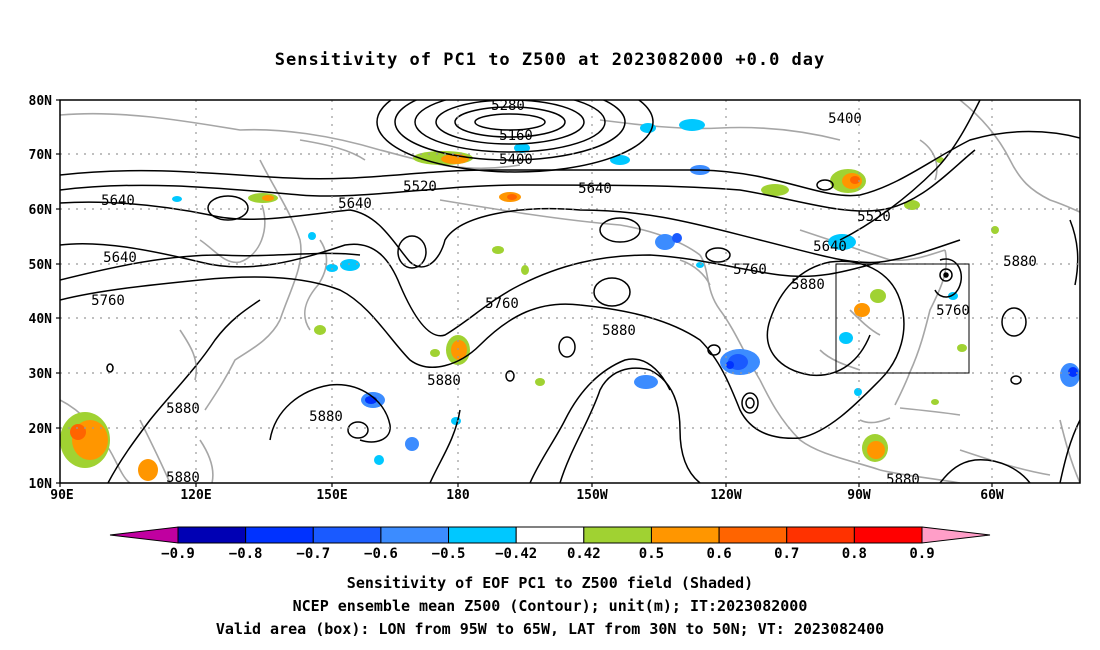 Image resolution: width=1100 pixels, height=650 pixels. Describe the element at coordinates (178, 554) in the screenshot. I see `colorbar-tick-label: −0.9` at that location.